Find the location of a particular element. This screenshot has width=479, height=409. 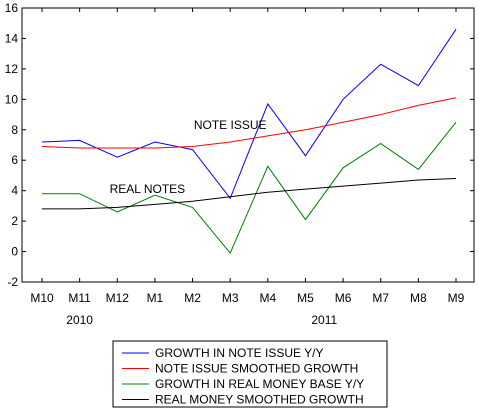

x-year-label: 2010 is located at coordinates (79, 320).